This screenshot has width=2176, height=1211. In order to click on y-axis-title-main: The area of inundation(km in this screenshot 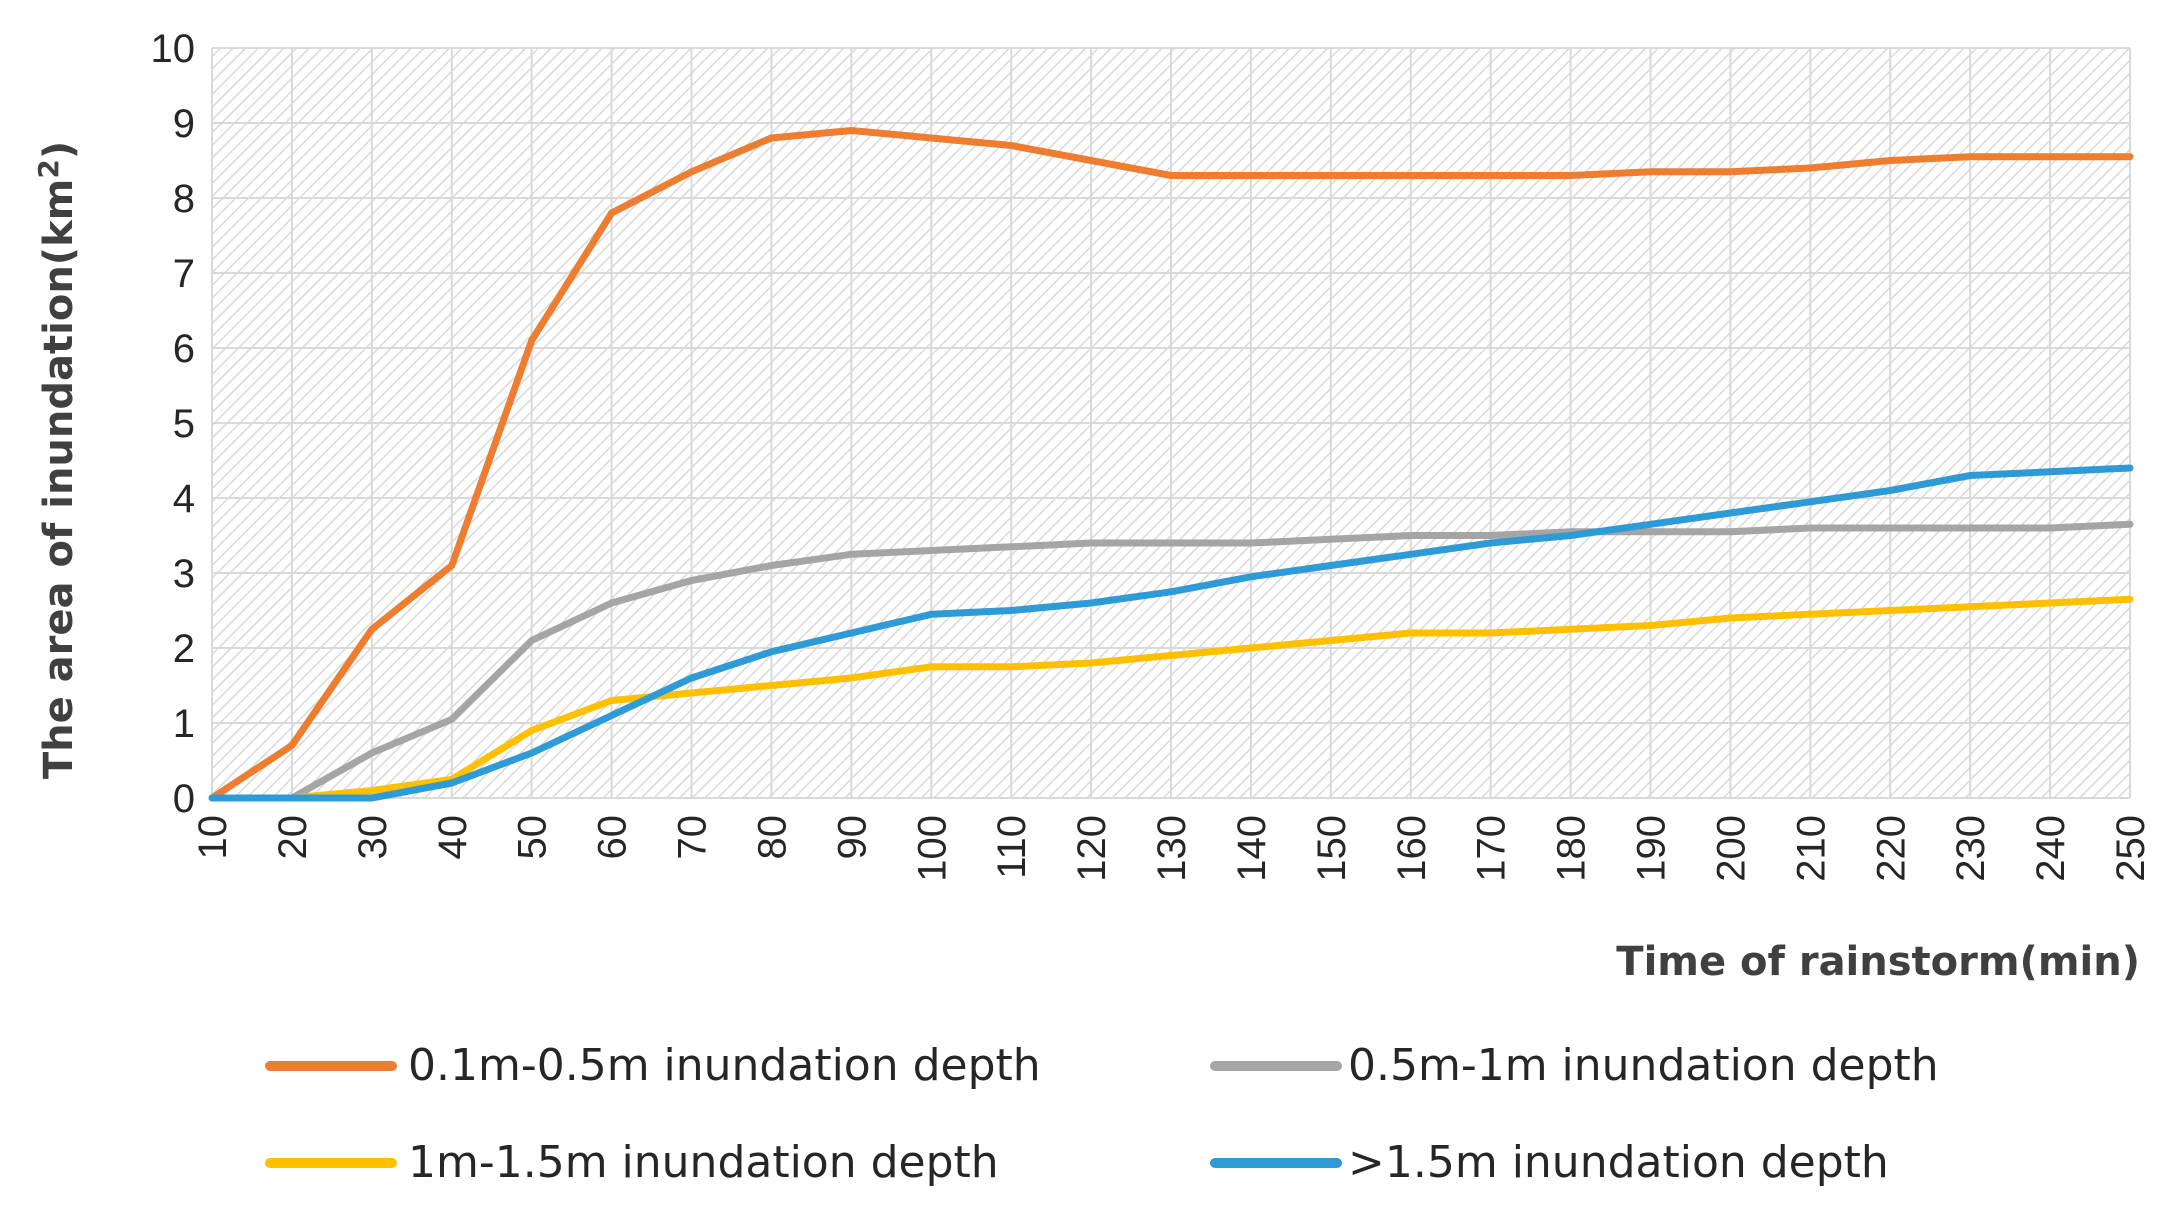, I will do `click(59, 479)`.